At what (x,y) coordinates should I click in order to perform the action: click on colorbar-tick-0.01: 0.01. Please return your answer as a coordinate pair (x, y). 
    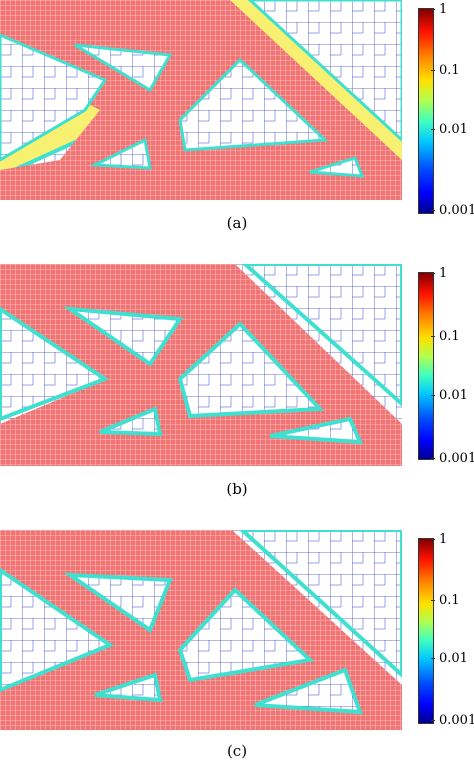
    Looking at the image, I should click on (449, 129).